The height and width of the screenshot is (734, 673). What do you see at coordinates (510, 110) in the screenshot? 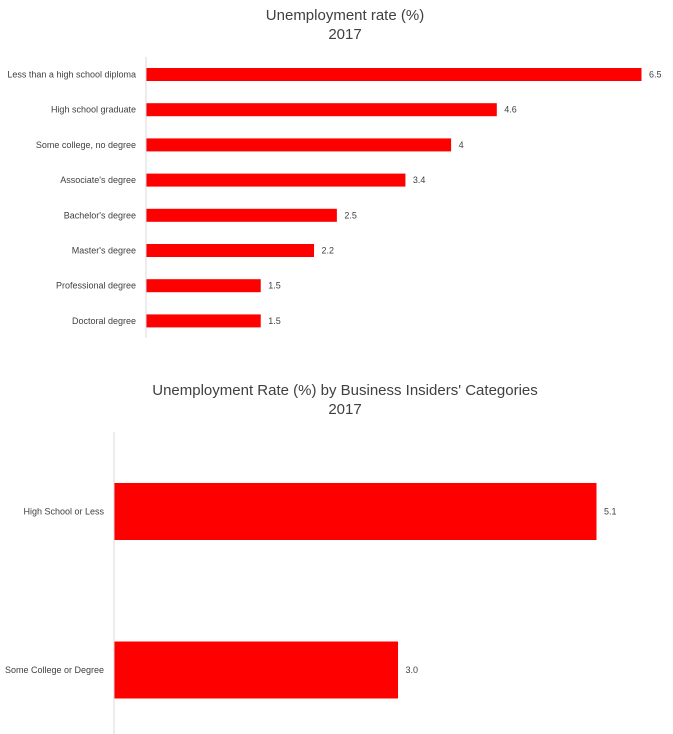
I see `chart-1-value-label: 4.6` at bounding box center [510, 110].